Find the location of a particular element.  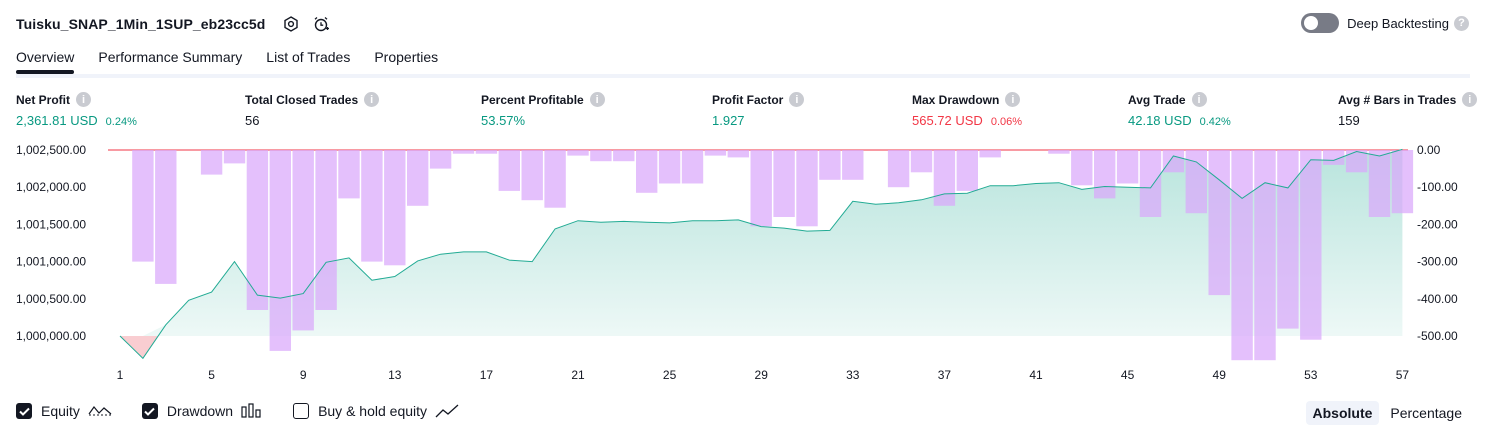

metric-percent: 0.24% is located at coordinates (121, 122).